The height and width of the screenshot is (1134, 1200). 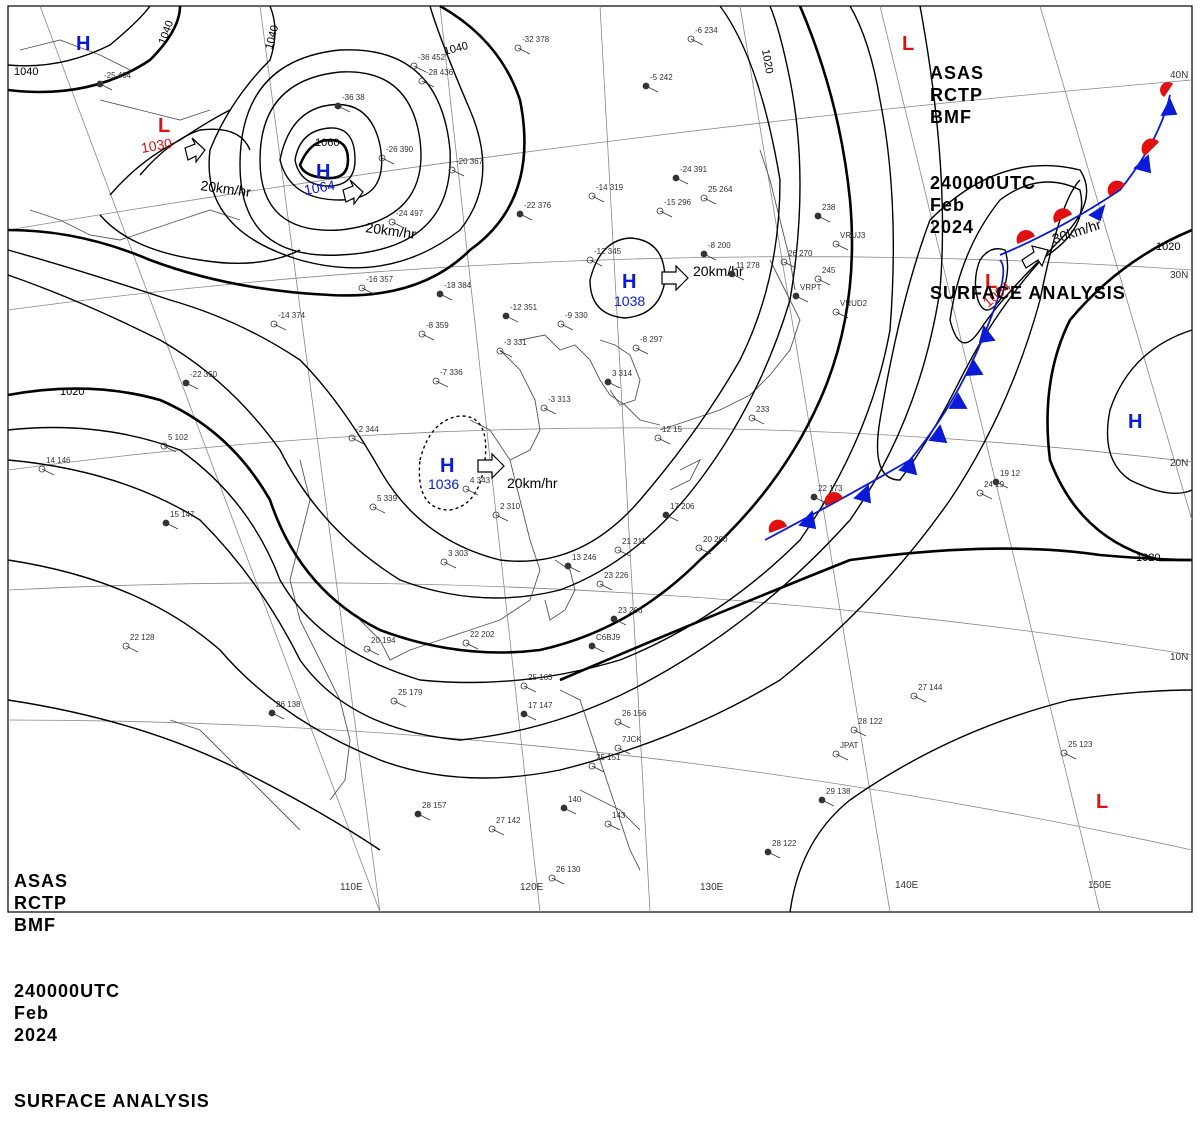 What do you see at coordinates (323, 172) in the screenshot?
I see `high-center-symbol: H` at bounding box center [323, 172].